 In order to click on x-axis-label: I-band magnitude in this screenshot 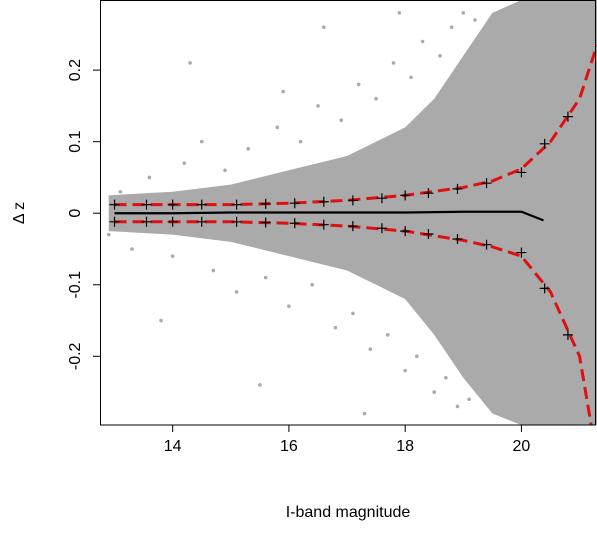, I will do `click(348, 512)`.